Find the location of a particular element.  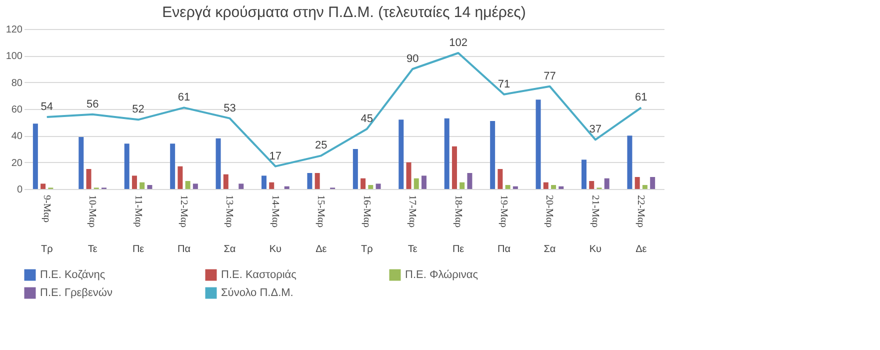

category-label: 21-Μαρ Κυ is located at coordinates (595, 225).